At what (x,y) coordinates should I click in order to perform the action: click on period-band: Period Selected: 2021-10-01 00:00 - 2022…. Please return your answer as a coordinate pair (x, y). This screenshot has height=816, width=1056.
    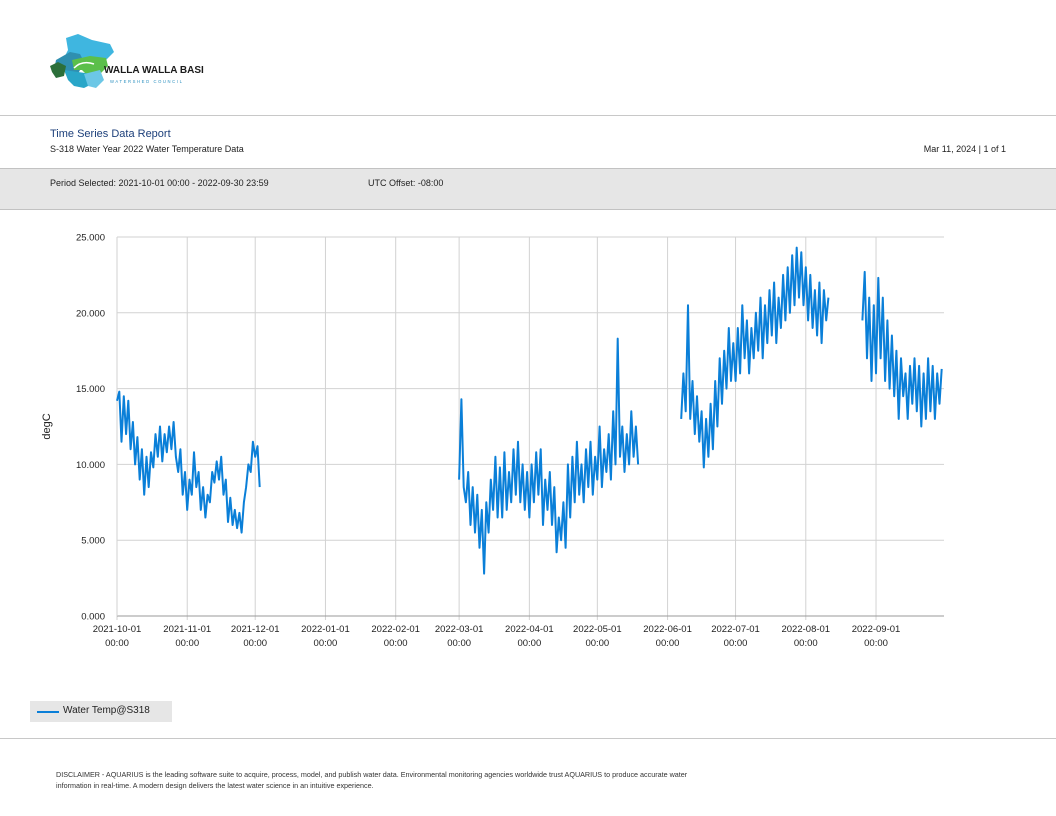
    Looking at the image, I should click on (528, 189).